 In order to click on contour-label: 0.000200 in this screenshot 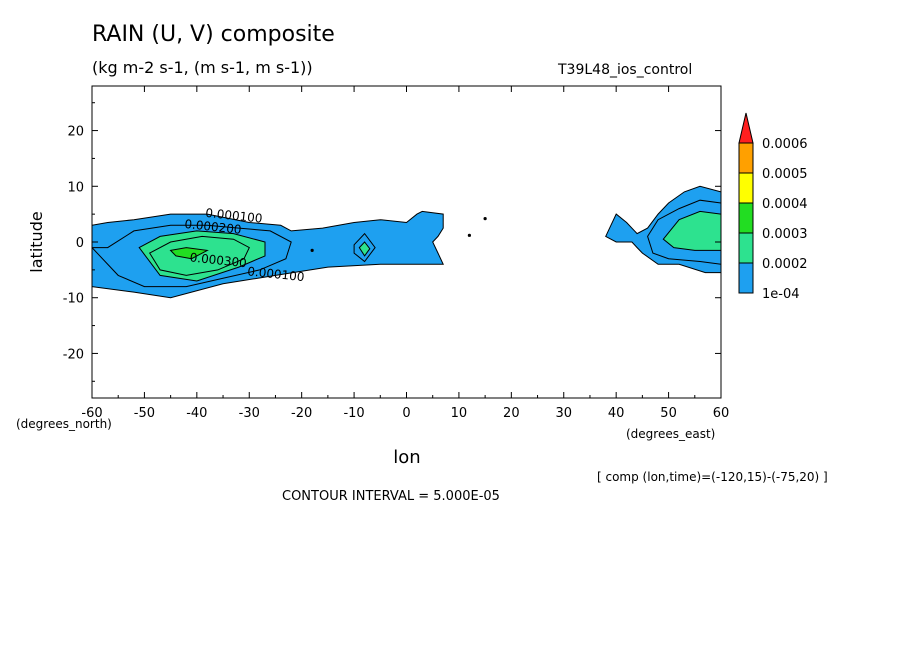, I will do `click(213, 227)`.